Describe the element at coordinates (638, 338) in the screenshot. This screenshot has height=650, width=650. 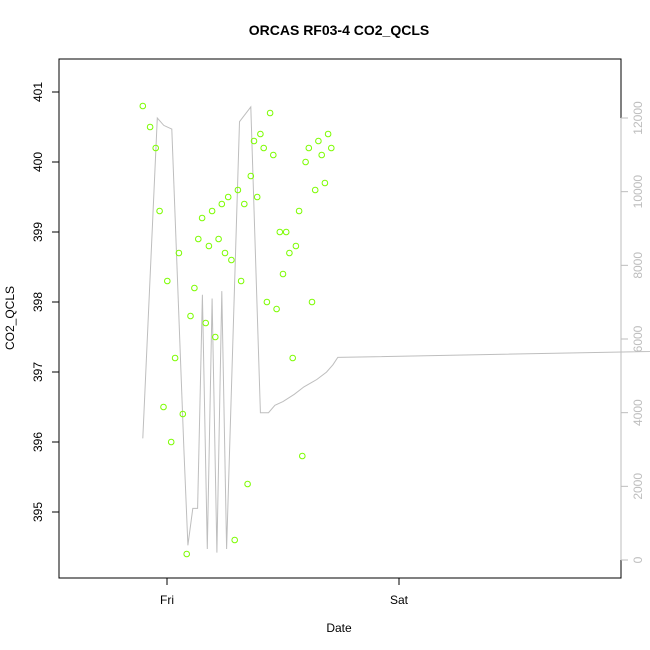
I see `right-tick-label: 6000` at that location.